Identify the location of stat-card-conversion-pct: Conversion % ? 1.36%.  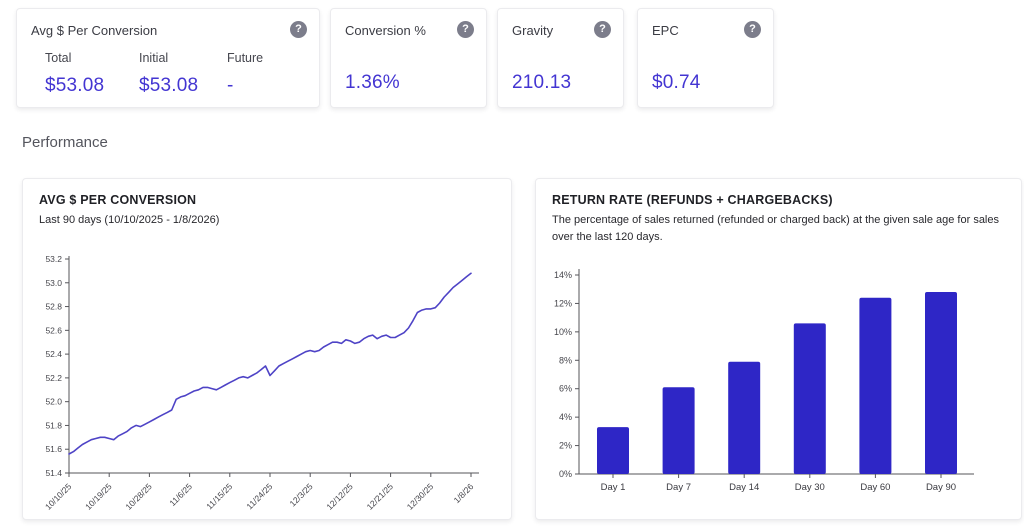
(408, 58).